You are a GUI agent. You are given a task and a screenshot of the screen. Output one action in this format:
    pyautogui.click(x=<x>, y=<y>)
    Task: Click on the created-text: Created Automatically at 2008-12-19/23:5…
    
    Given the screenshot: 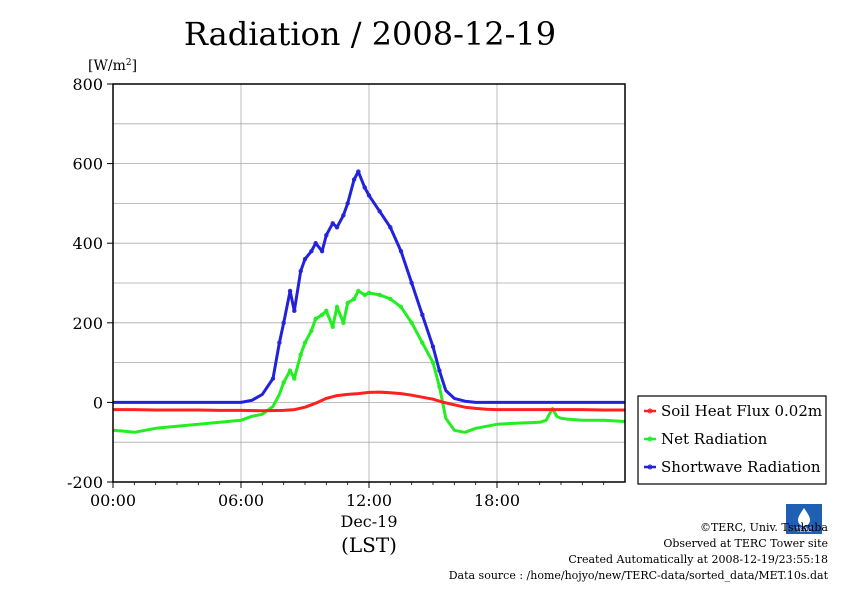 What is the action you would take?
    pyautogui.click(x=698, y=559)
    